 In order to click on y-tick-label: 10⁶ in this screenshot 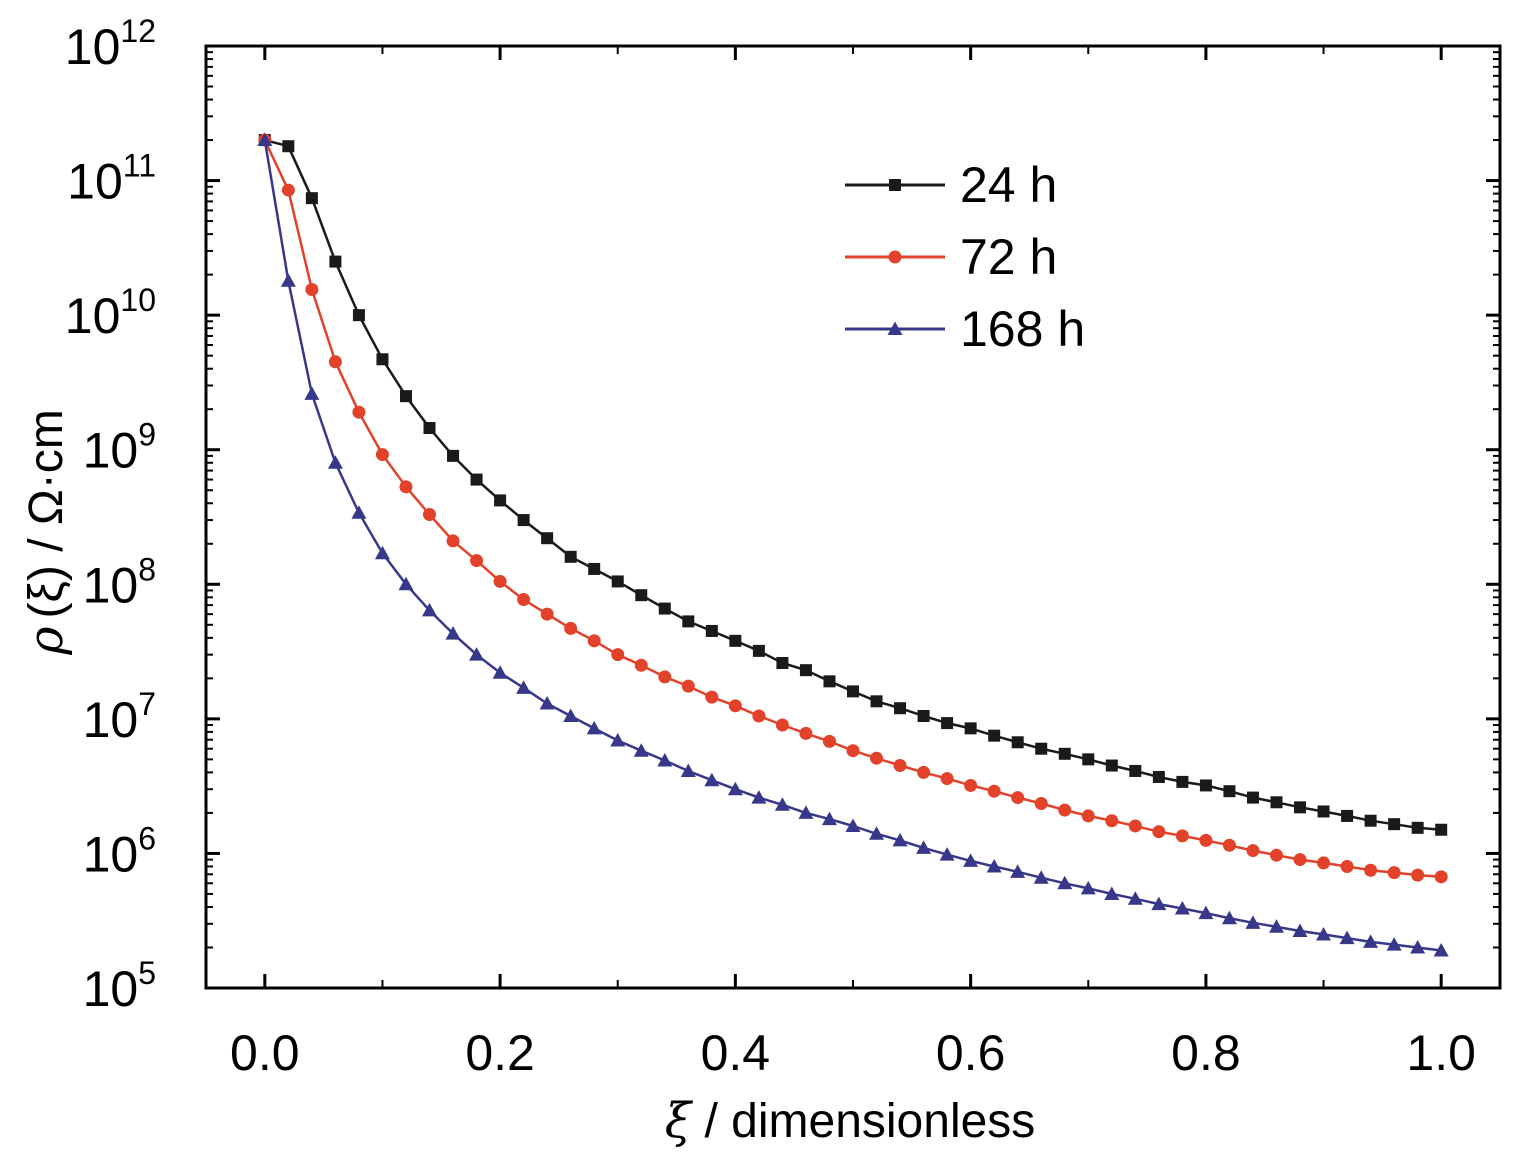, I will do `click(119, 851)`.